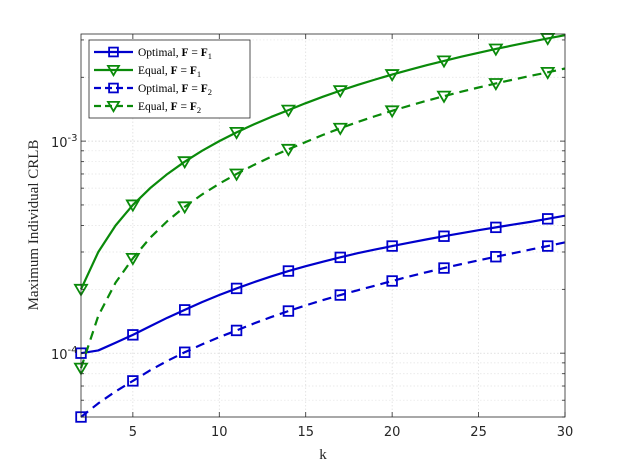 The height and width of the screenshot is (467, 623). What do you see at coordinates (64, 142) in the screenshot?
I see `y-tick-label: 10⁻³` at bounding box center [64, 142].